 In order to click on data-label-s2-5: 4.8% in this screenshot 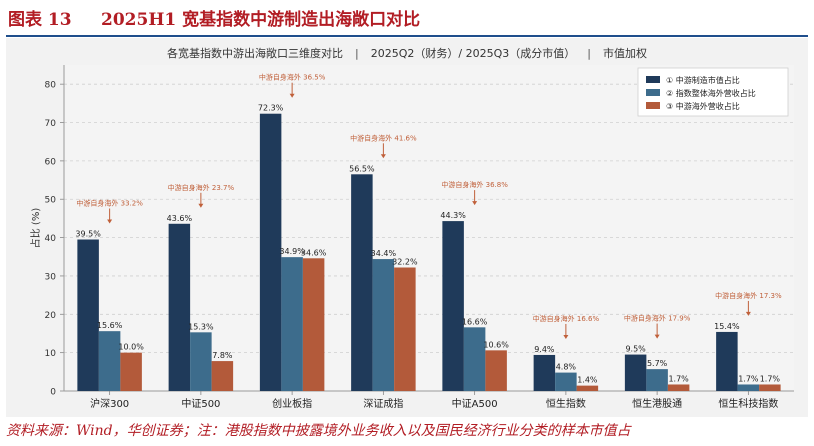, I will do `click(566, 367)`.